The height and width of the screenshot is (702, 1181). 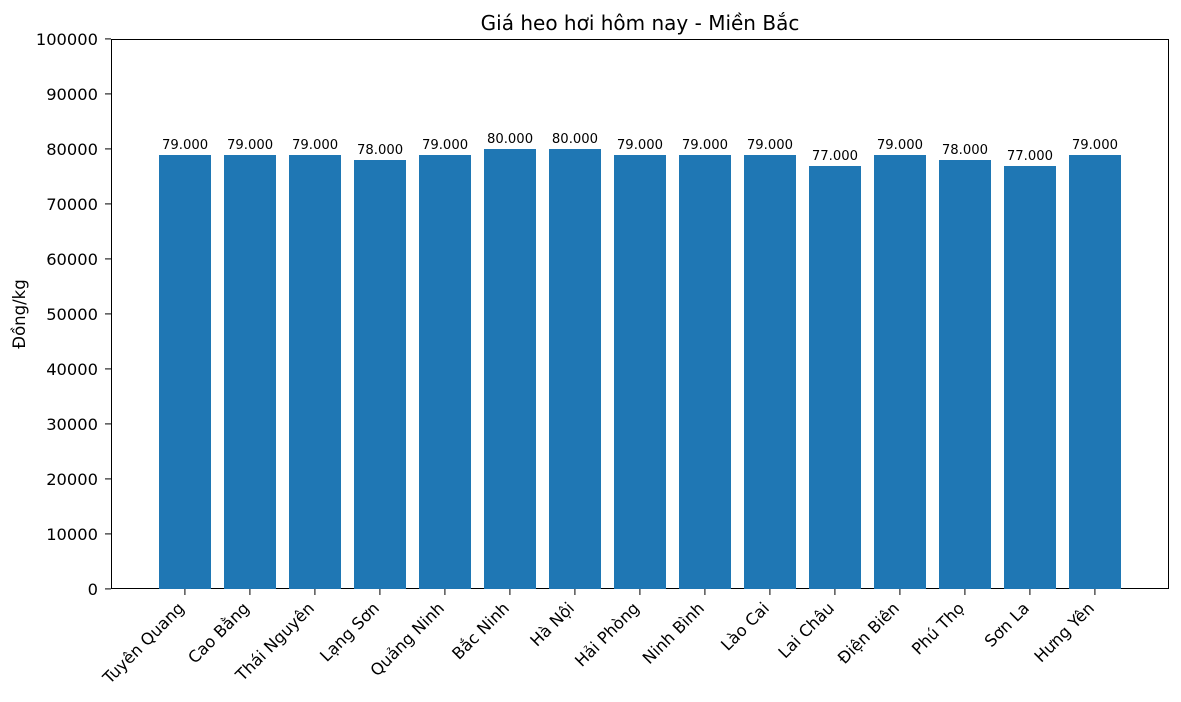 I want to click on y-tick-label: 80000, so click(x=72, y=149).